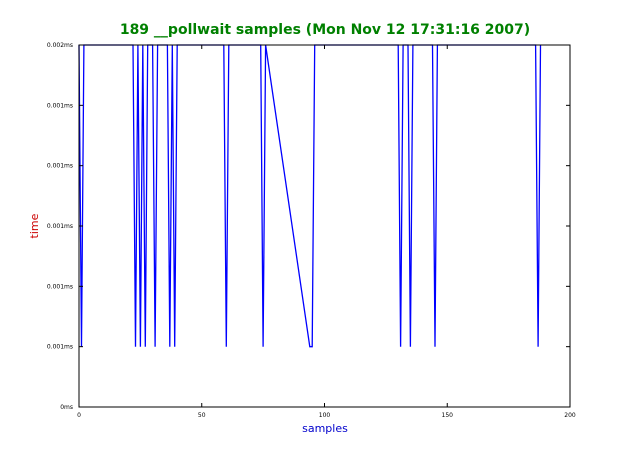 The height and width of the screenshot is (453, 633). What do you see at coordinates (202, 415) in the screenshot?
I see `x-tick-label: 50` at bounding box center [202, 415].